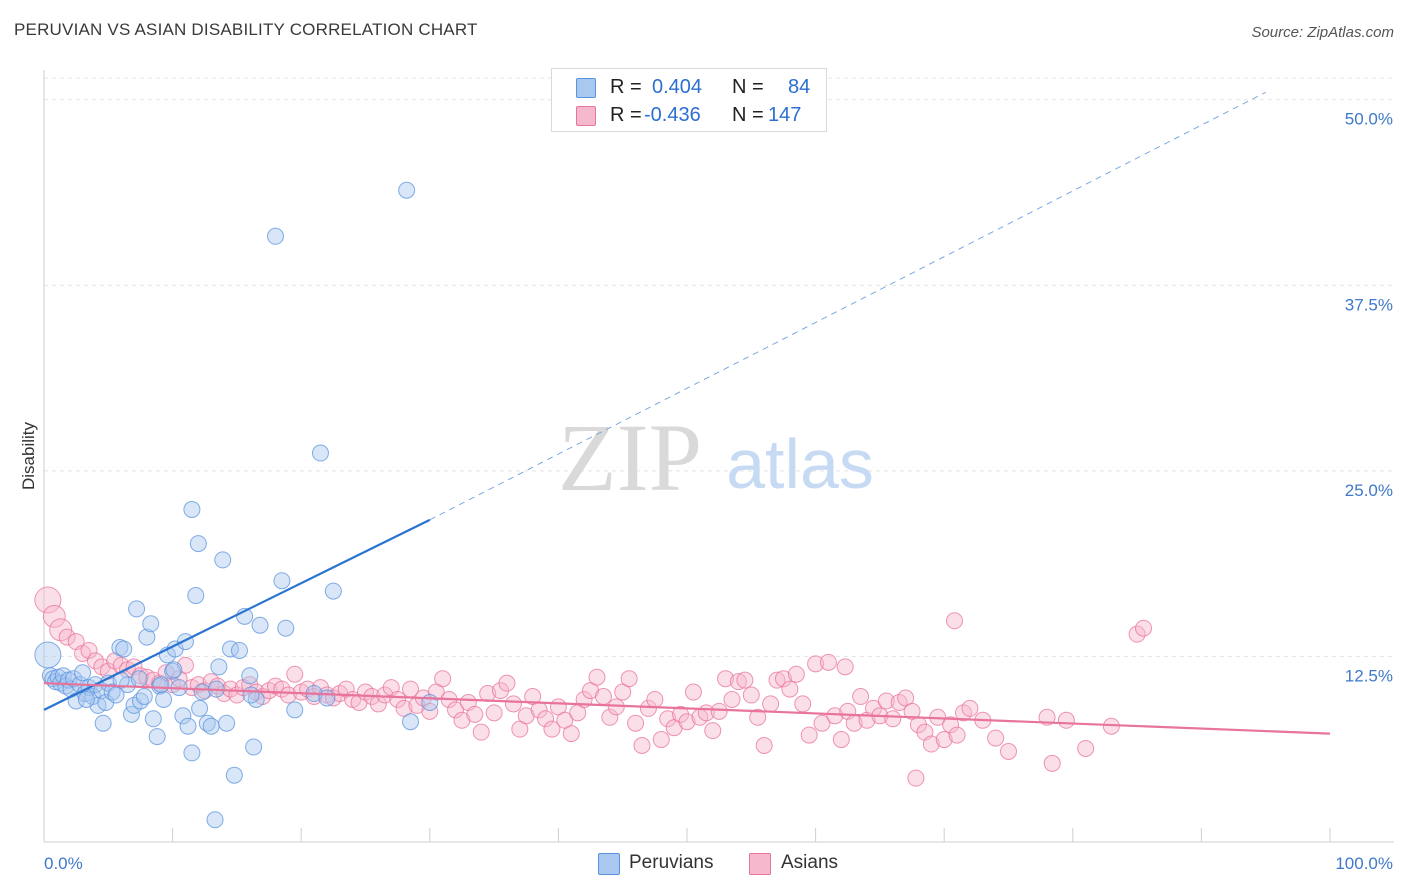 The image size is (1406, 892). What do you see at coordinates (1369, 119) in the screenshot?
I see `y-tick-label: 50.0%` at bounding box center [1369, 119].